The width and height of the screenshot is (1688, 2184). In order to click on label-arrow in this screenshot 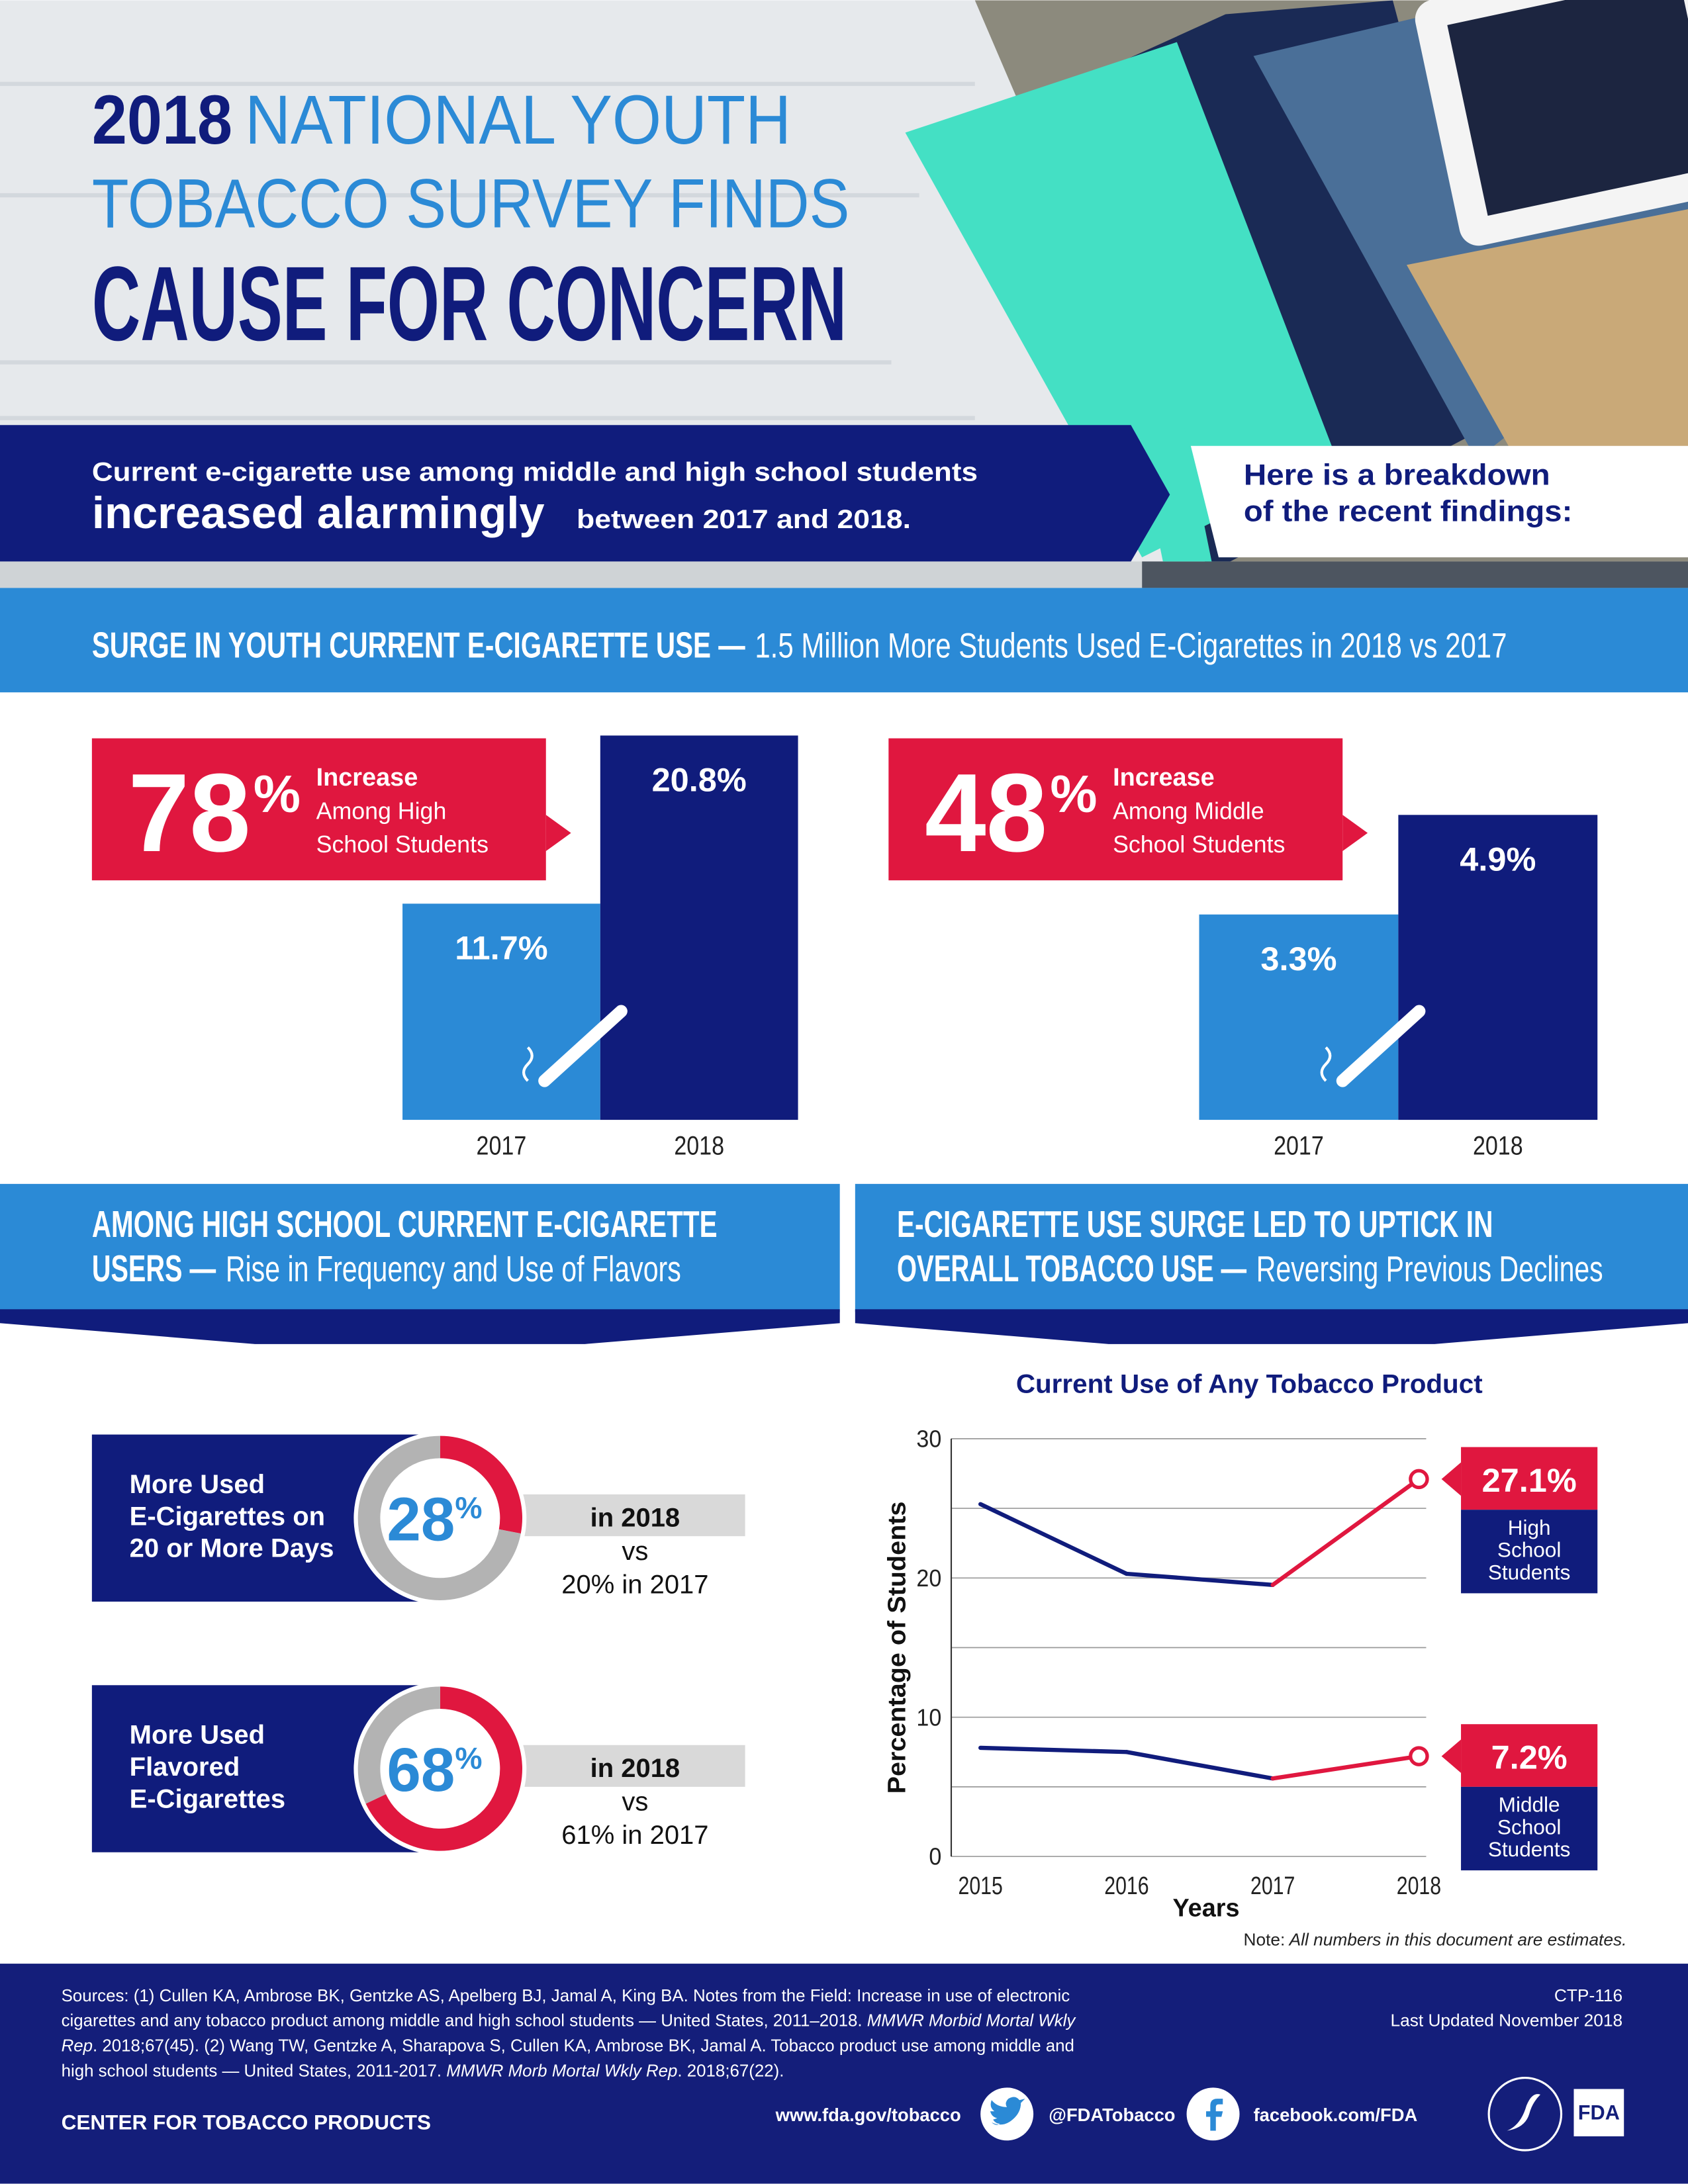, I will do `click(1451, 1756)`.